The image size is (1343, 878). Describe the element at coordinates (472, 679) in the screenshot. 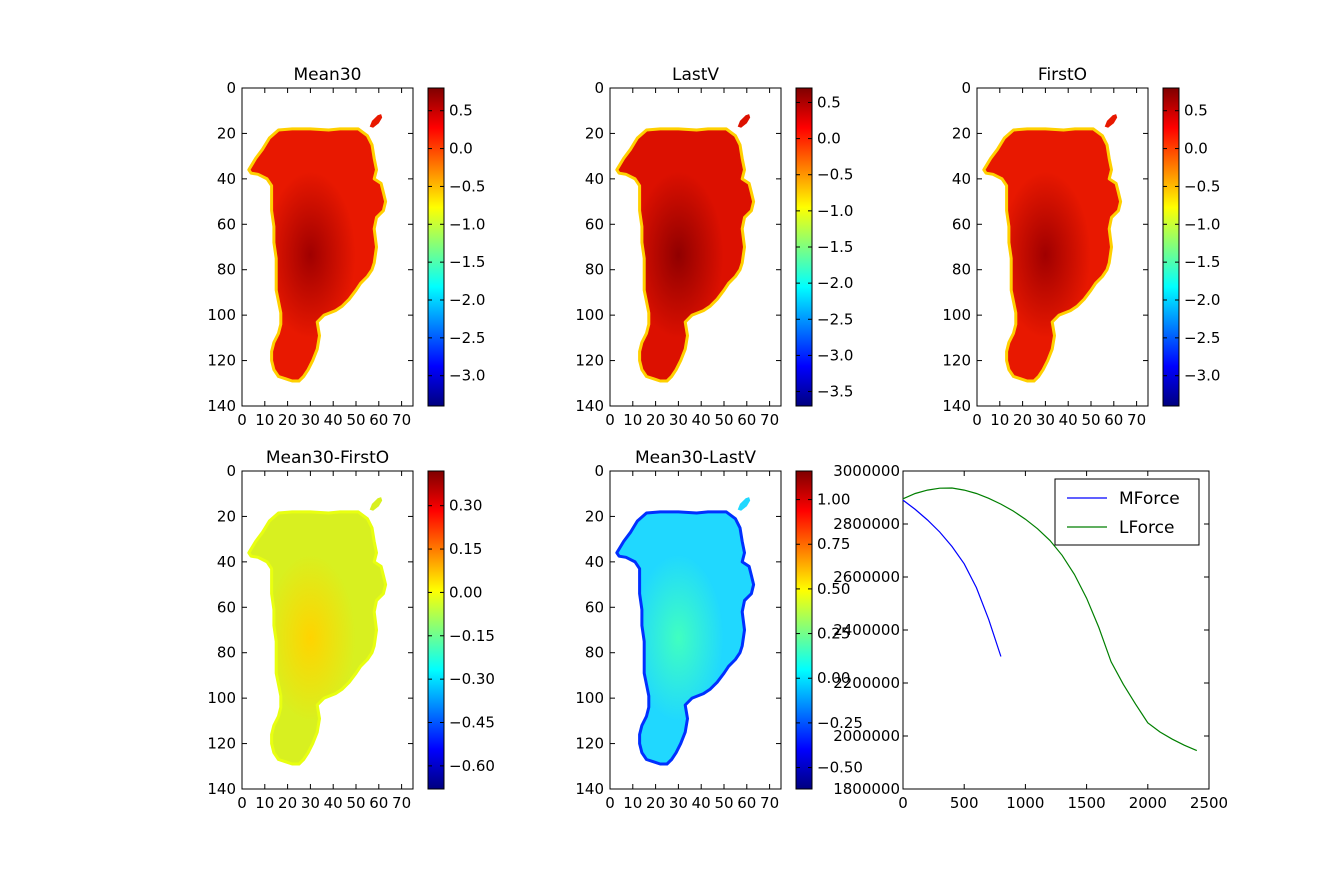

I see `colorbar-tick-label: −0.30` at that location.